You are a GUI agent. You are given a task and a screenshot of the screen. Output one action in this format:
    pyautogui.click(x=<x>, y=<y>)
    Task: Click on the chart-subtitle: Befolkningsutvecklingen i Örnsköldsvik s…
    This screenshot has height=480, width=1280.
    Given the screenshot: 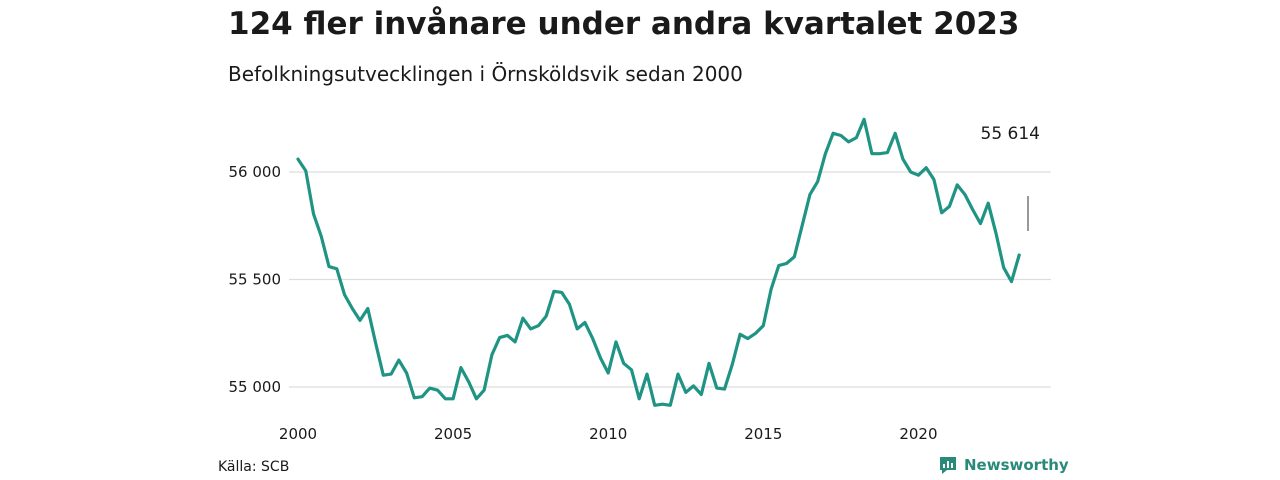 What is the action you would take?
    pyautogui.click(x=485, y=74)
    